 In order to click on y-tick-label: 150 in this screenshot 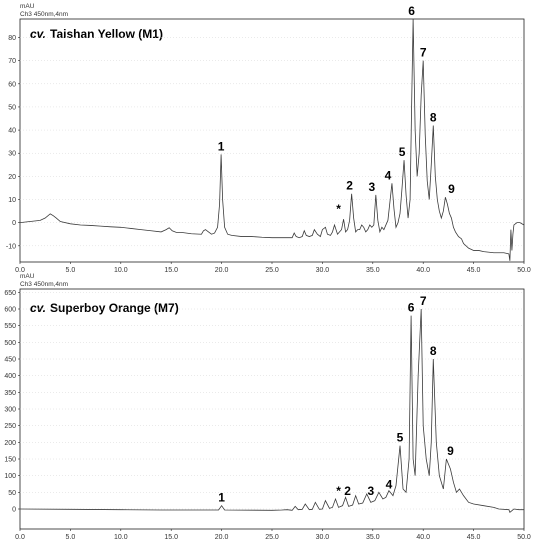, I will do `click(10, 460)`.